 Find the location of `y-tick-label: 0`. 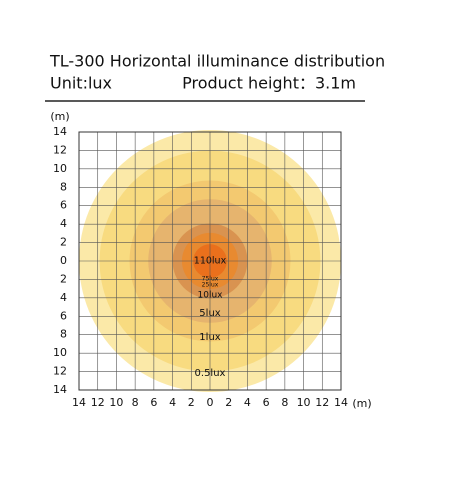

y-tick-label: 0 is located at coordinates (63, 260).